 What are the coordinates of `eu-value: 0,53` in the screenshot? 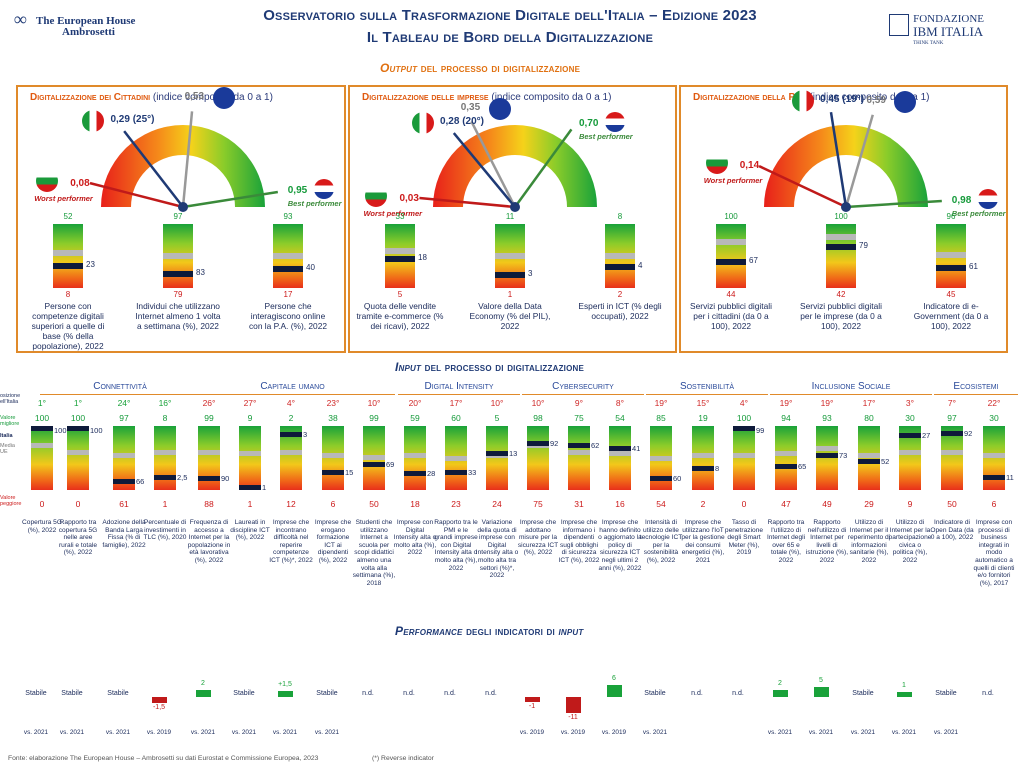 It's located at (194, 97).